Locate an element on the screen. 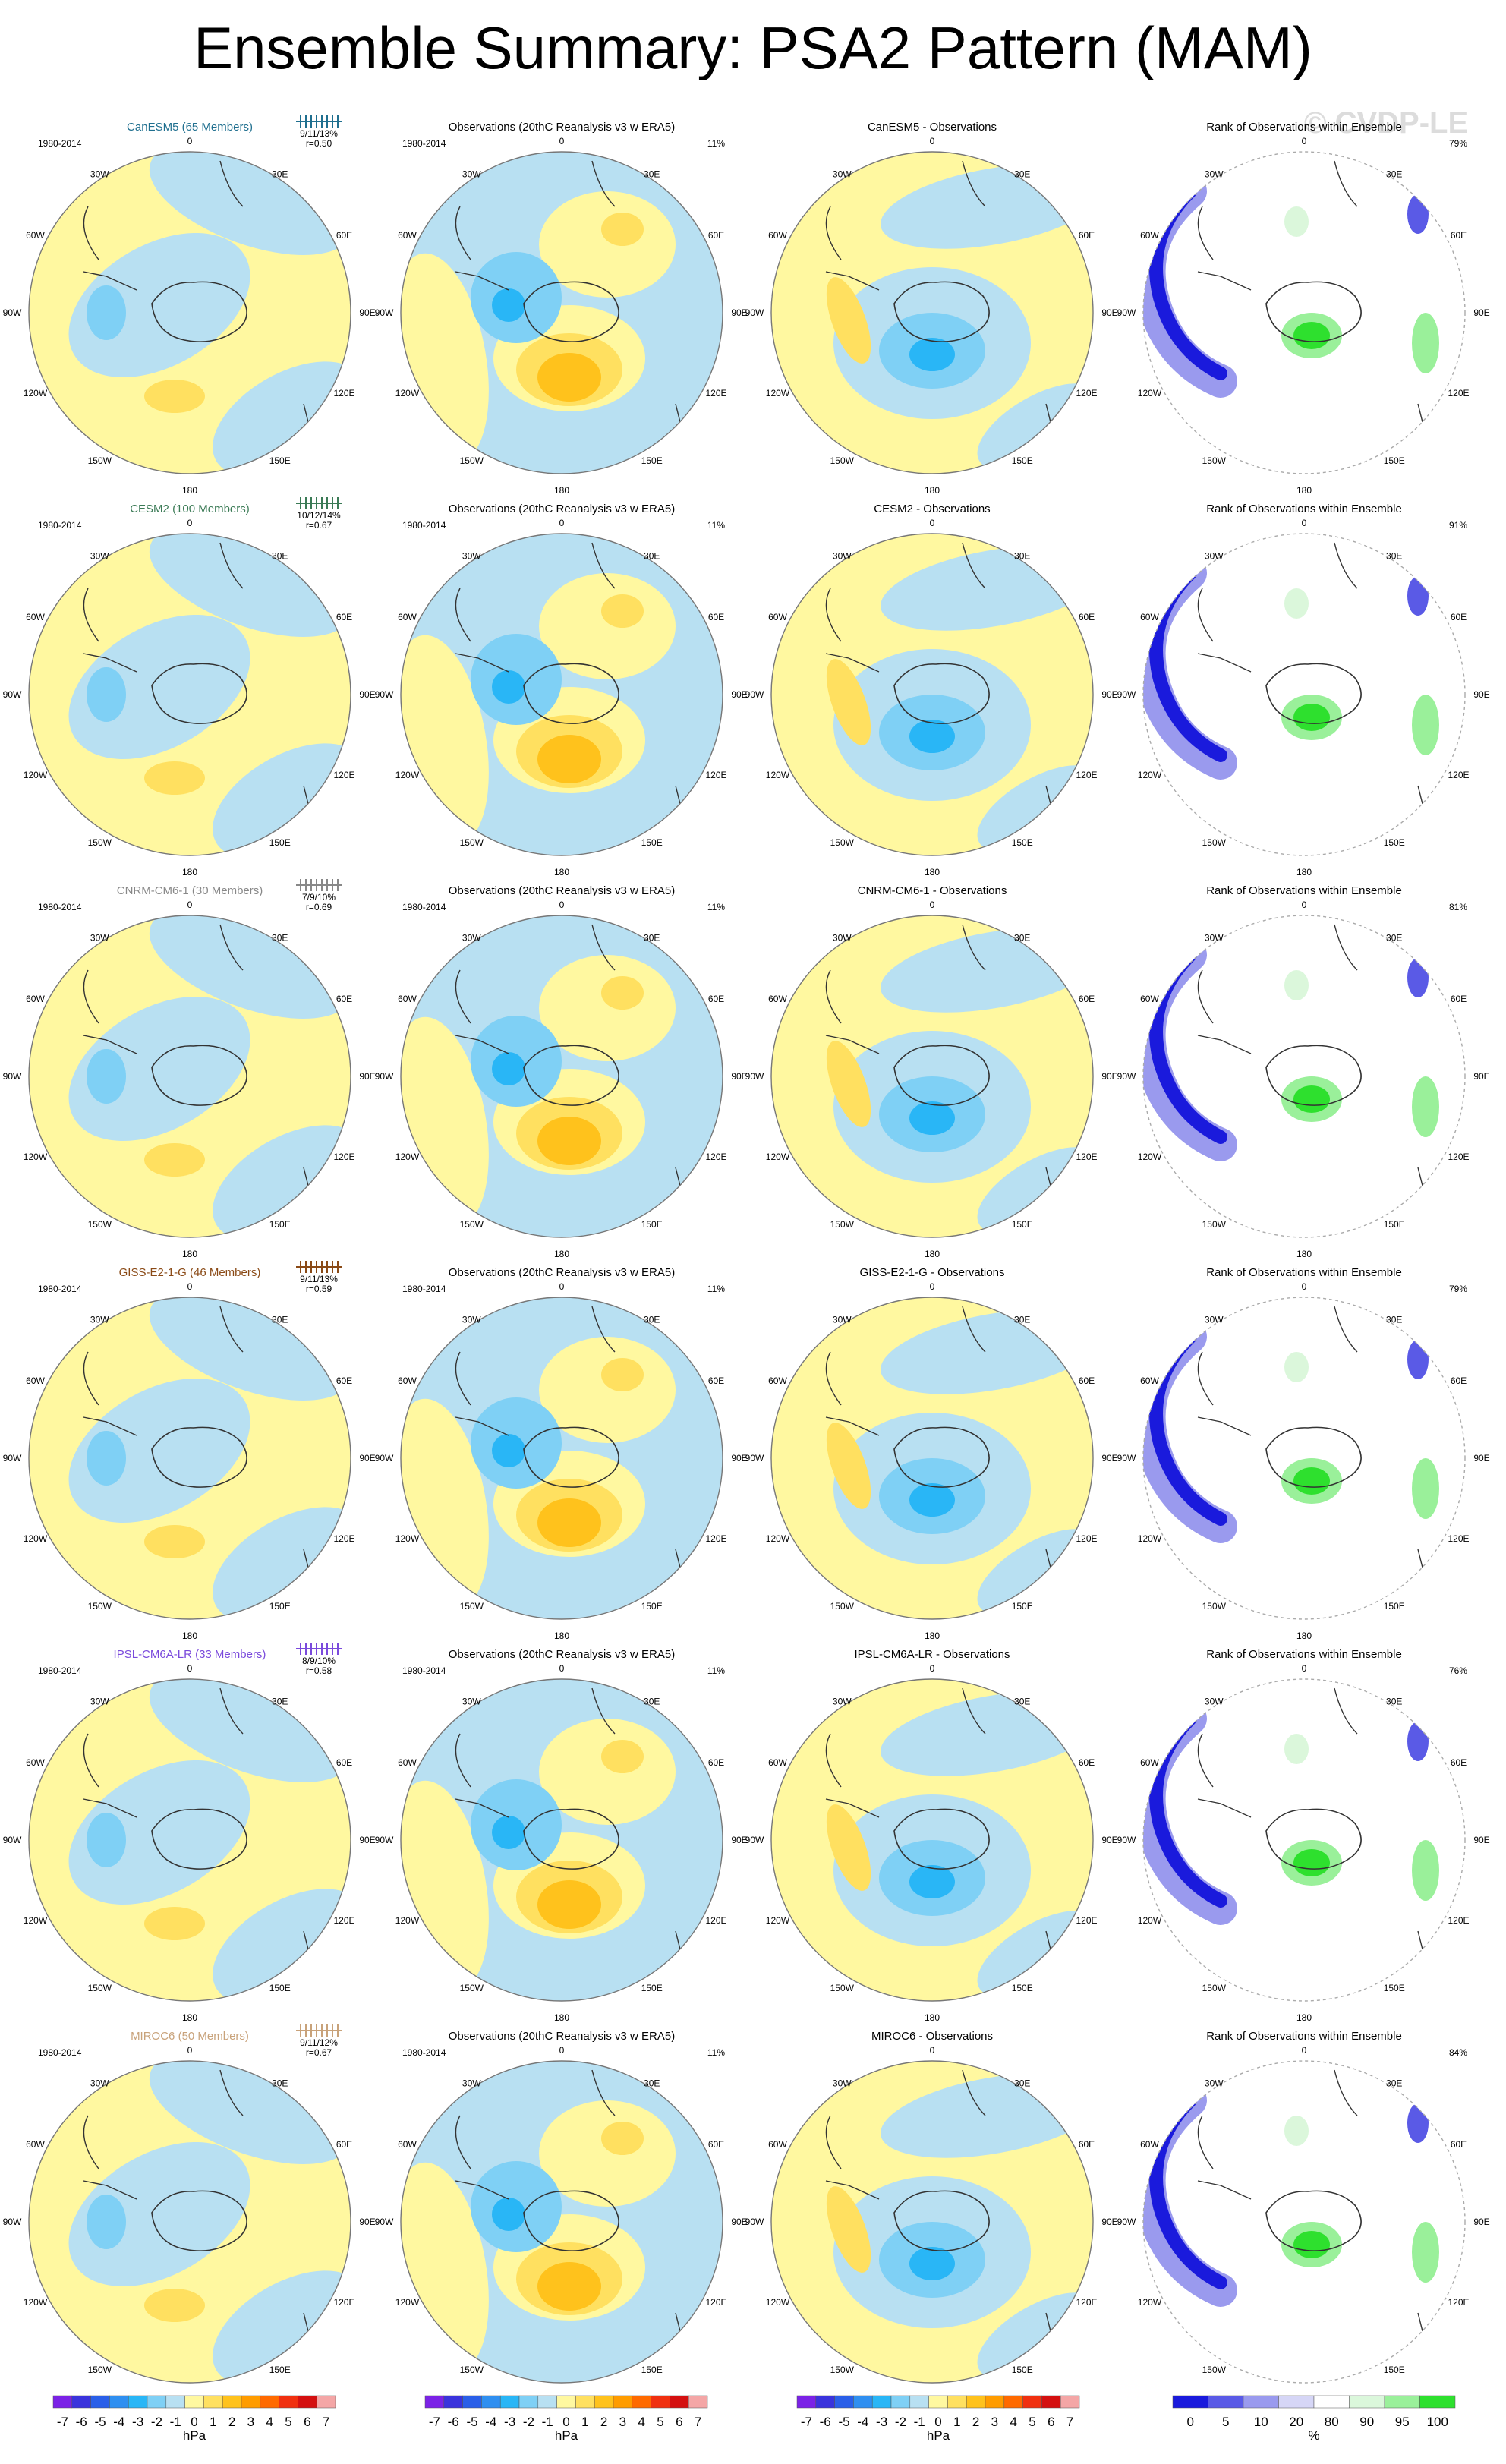  colorbar-tick: 4 is located at coordinates (269, 2422).